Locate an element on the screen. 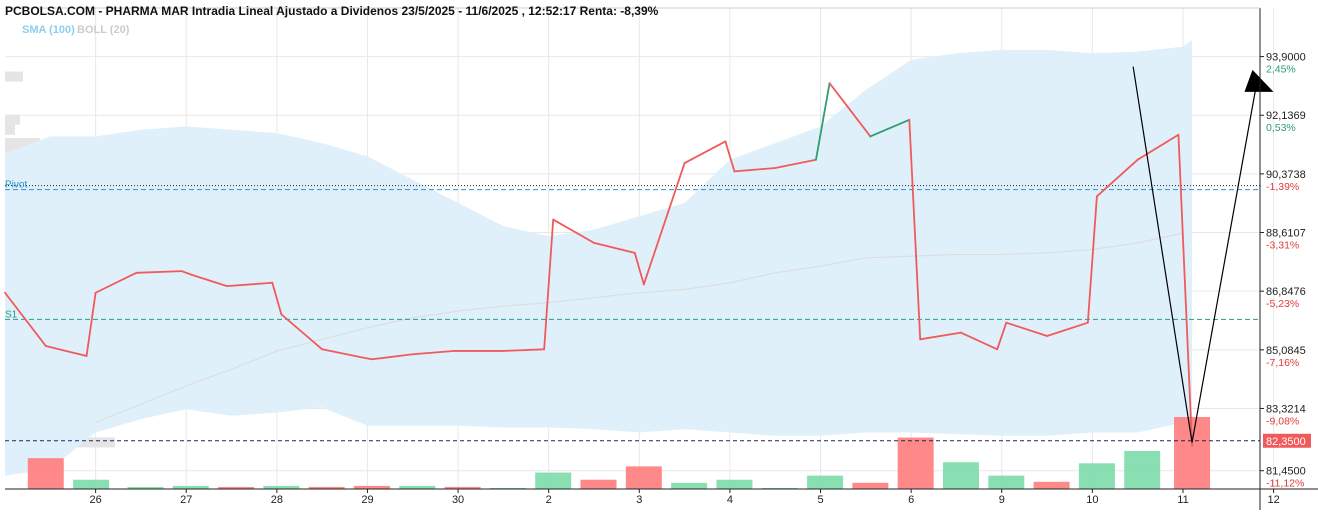  x-tick-label: 10 is located at coordinates (1092, 500).